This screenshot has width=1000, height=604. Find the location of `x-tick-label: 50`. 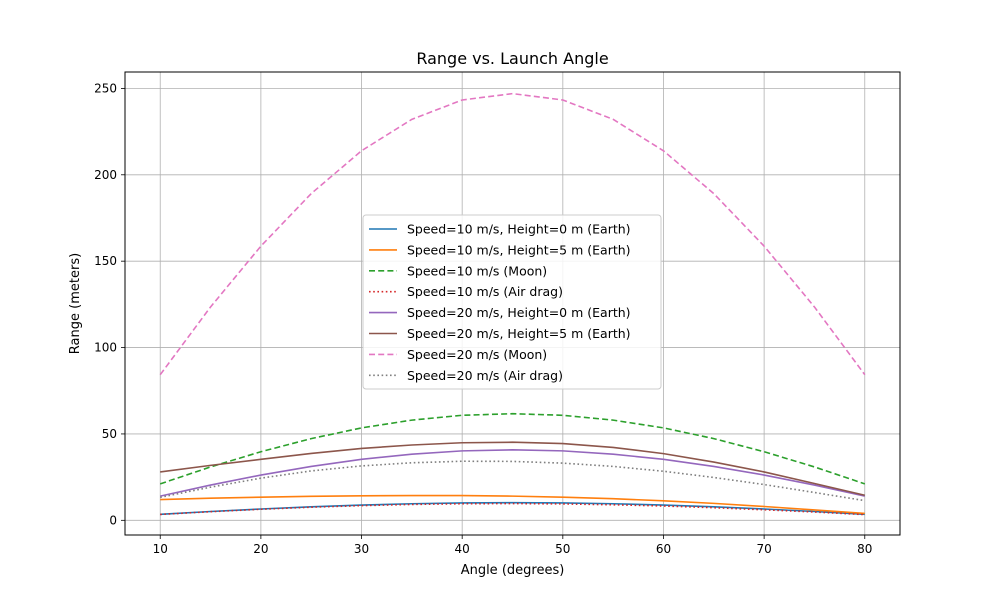

x-tick-label: 50 is located at coordinates (562, 549).